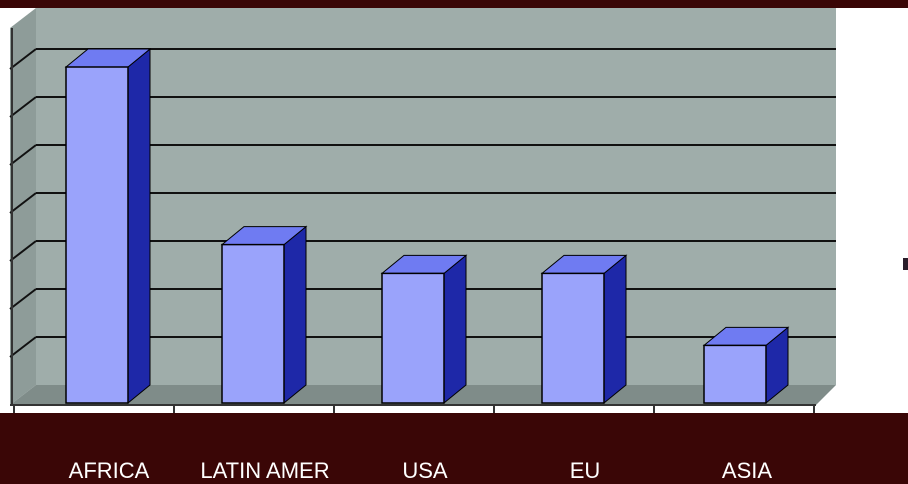  Describe the element at coordinates (264, 470) in the screenshot. I see `x-tick-label: LATIN AMER` at that location.